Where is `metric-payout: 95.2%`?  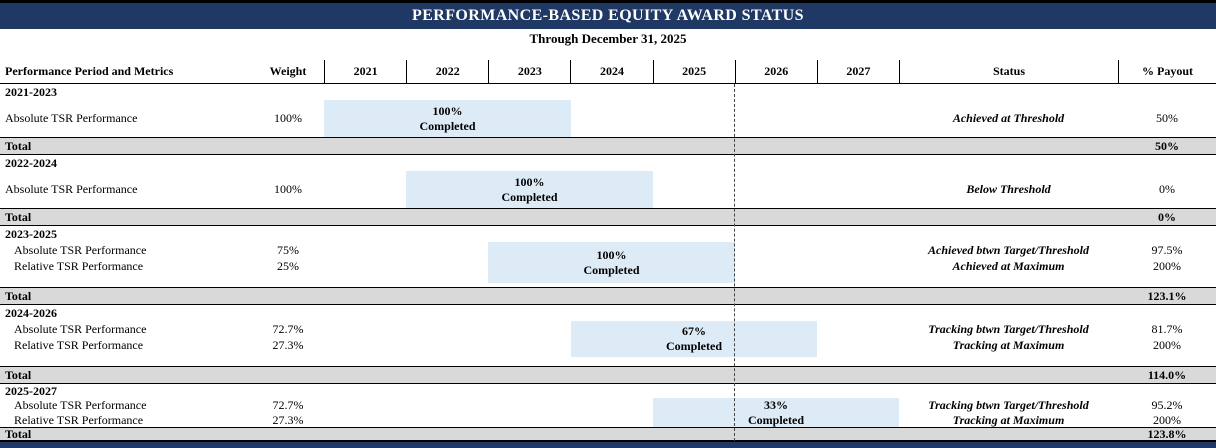 metric-payout: 95.2% is located at coordinates (1167, 405).